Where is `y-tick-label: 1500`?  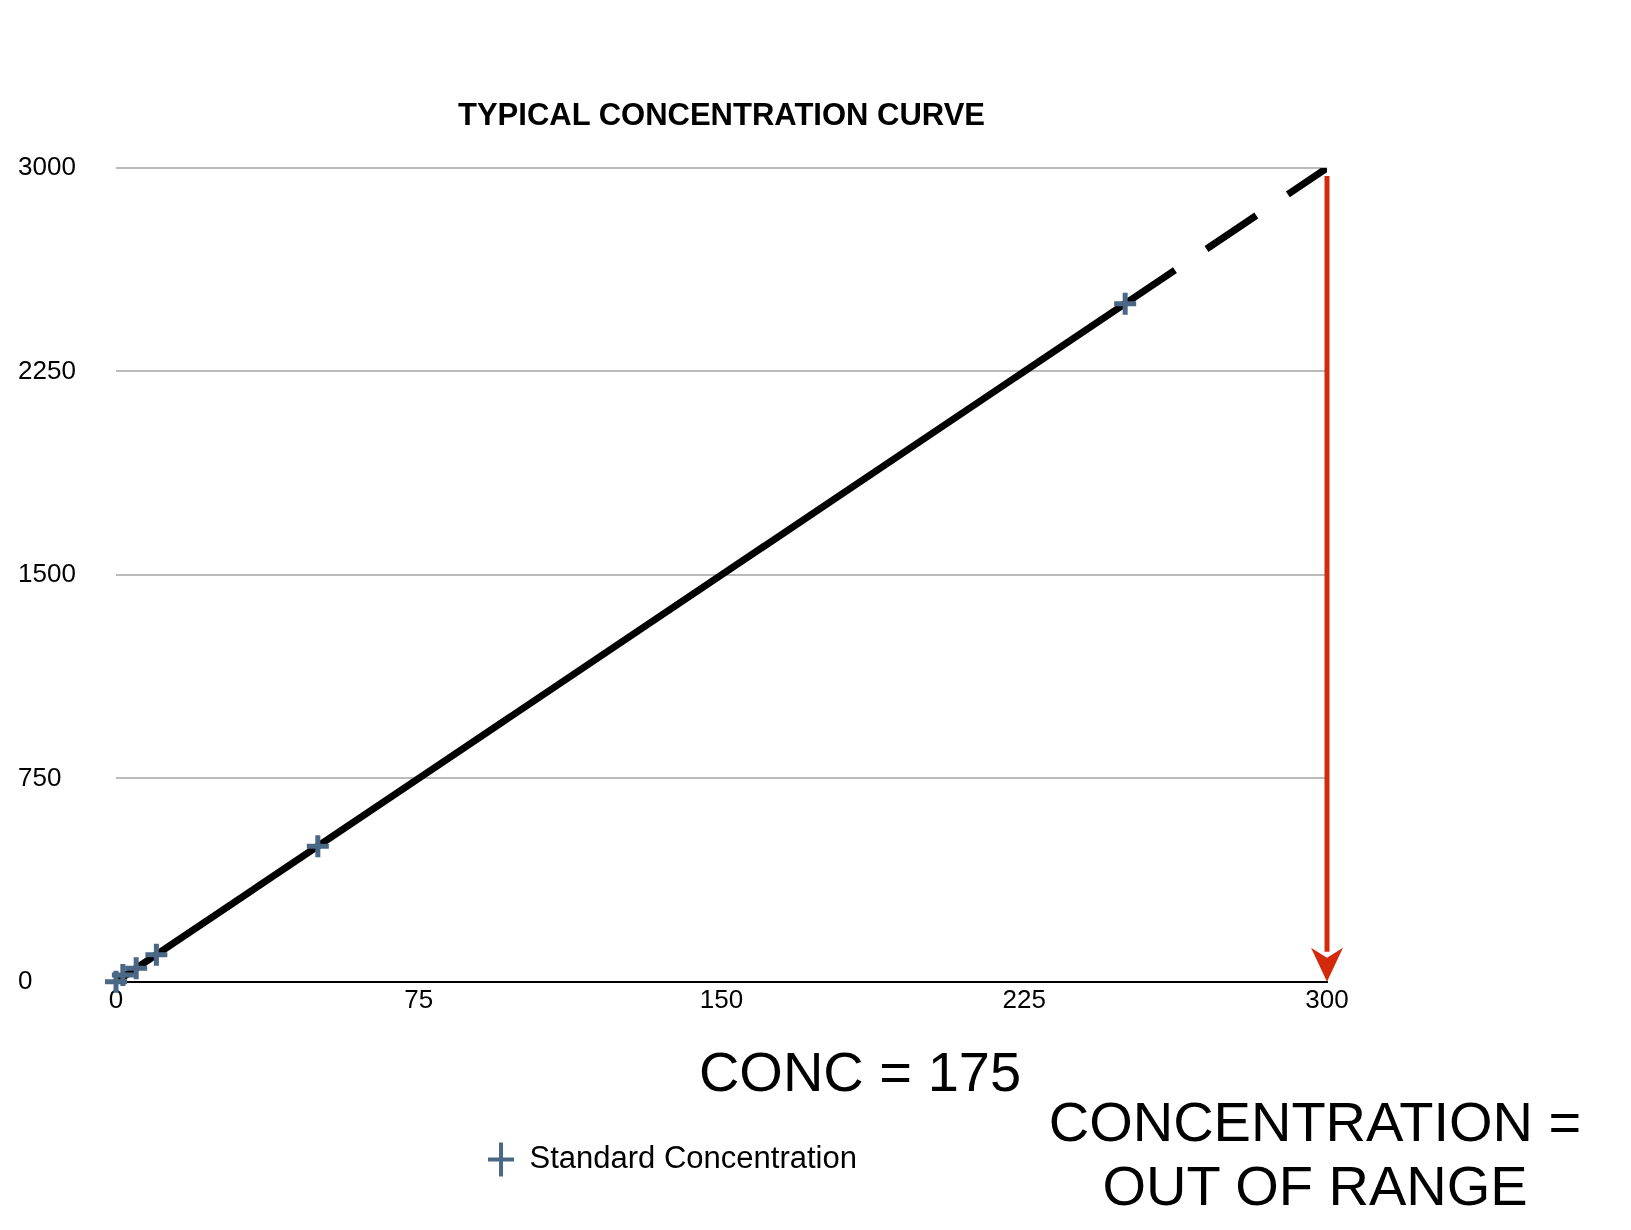 y-tick-label: 1500 is located at coordinates (47, 573).